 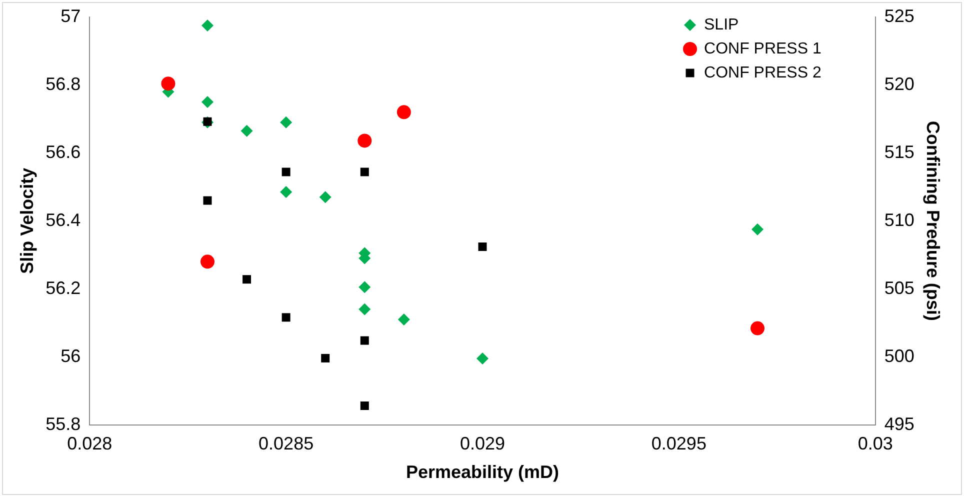 I want to click on x-tick-label: 0.029, so click(x=483, y=444).